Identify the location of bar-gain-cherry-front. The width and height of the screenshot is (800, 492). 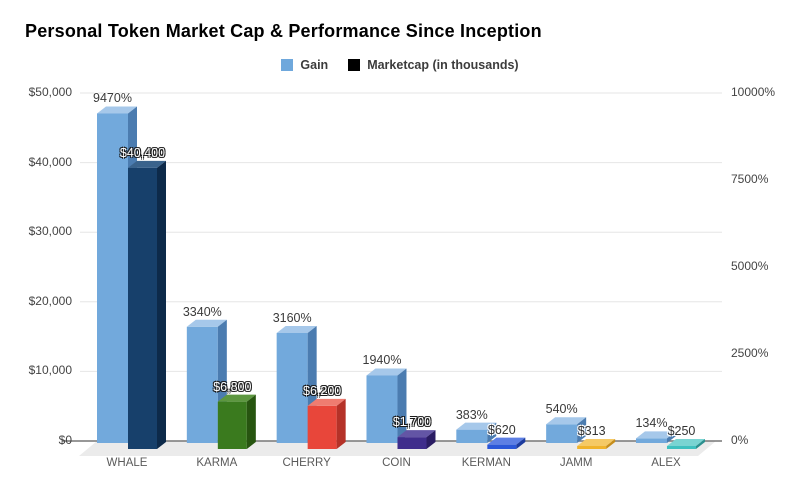
(292, 388).